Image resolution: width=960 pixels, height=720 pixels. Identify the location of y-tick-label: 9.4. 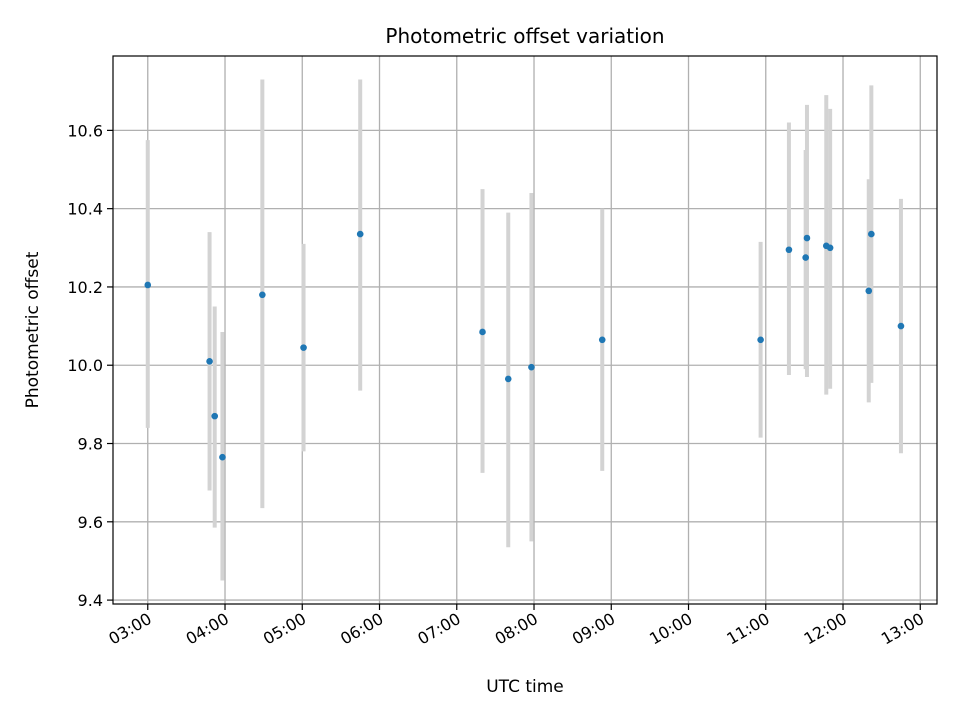
(90, 600).